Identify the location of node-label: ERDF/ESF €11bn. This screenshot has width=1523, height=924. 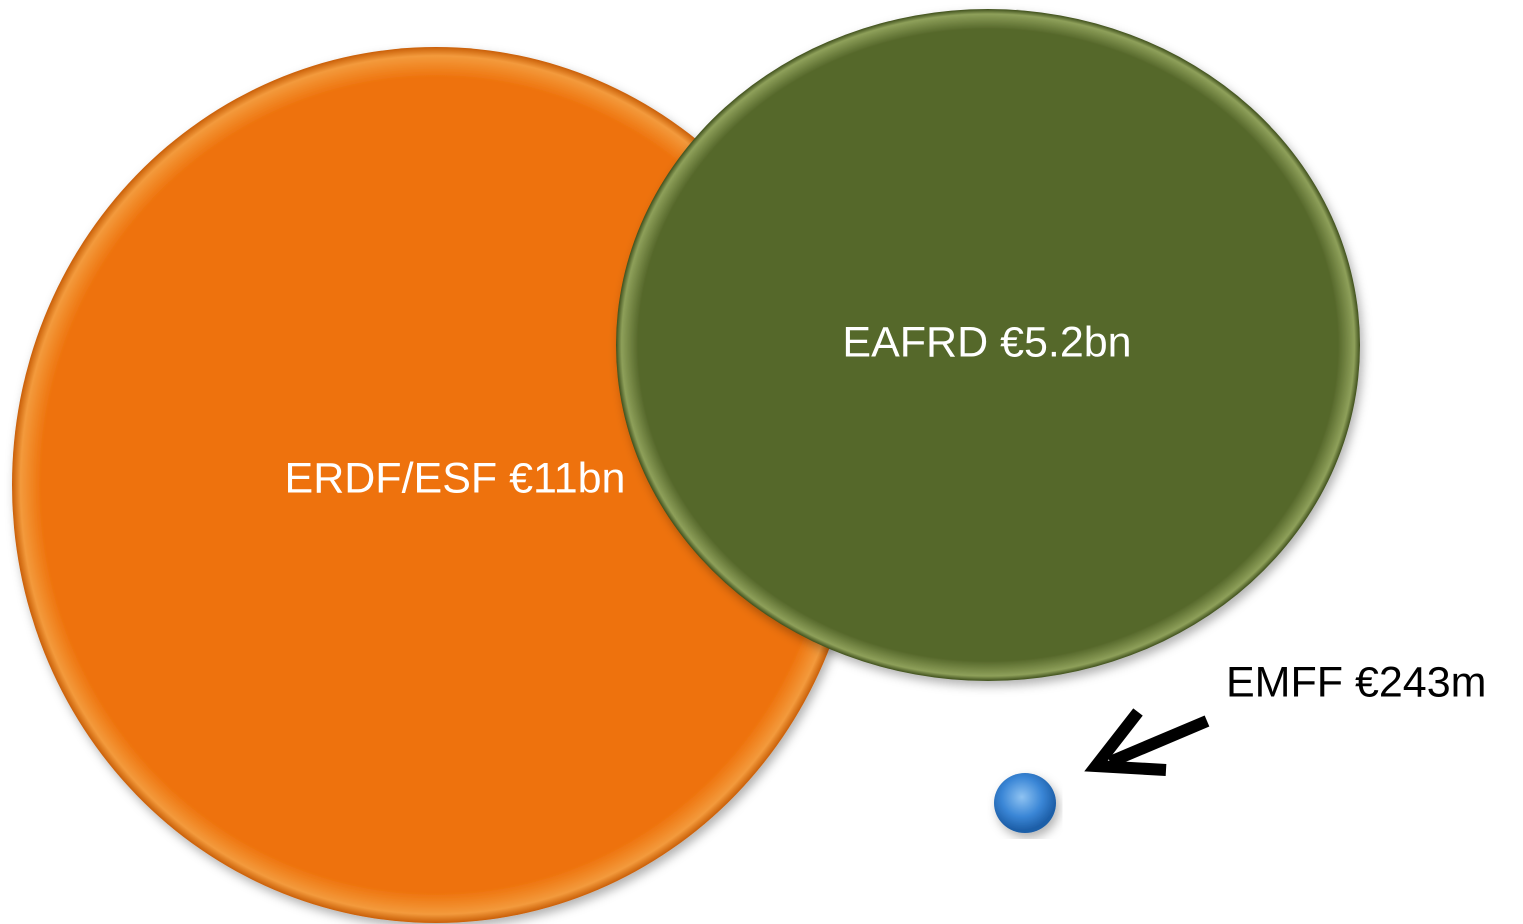
(455, 478).